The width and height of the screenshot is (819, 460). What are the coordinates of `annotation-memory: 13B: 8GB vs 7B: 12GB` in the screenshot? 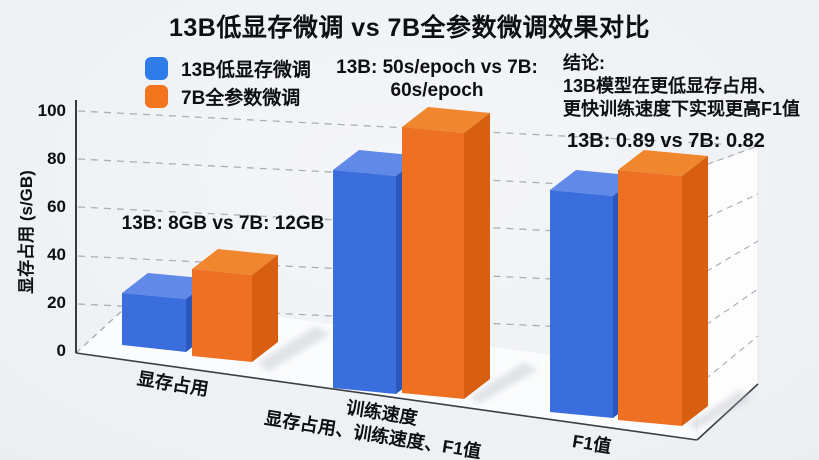 It's located at (223, 223).